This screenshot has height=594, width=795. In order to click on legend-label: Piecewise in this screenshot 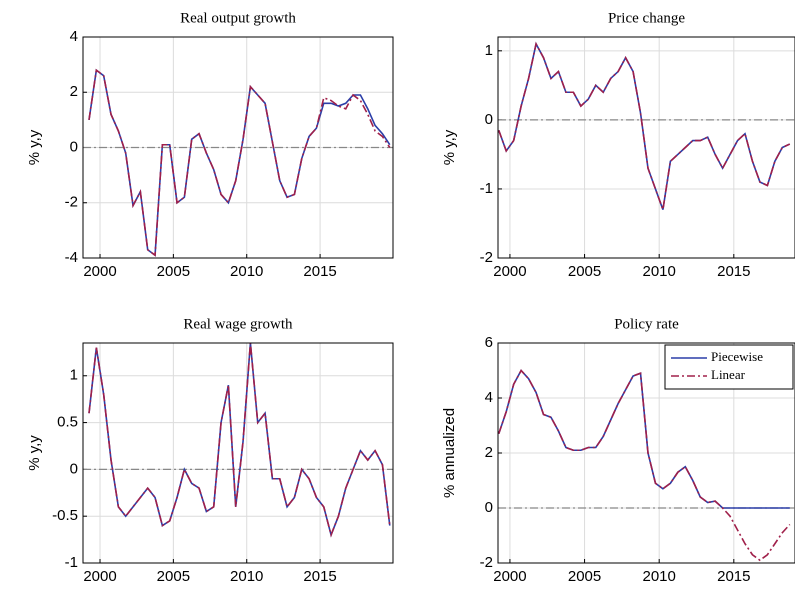, I will do `click(737, 356)`.